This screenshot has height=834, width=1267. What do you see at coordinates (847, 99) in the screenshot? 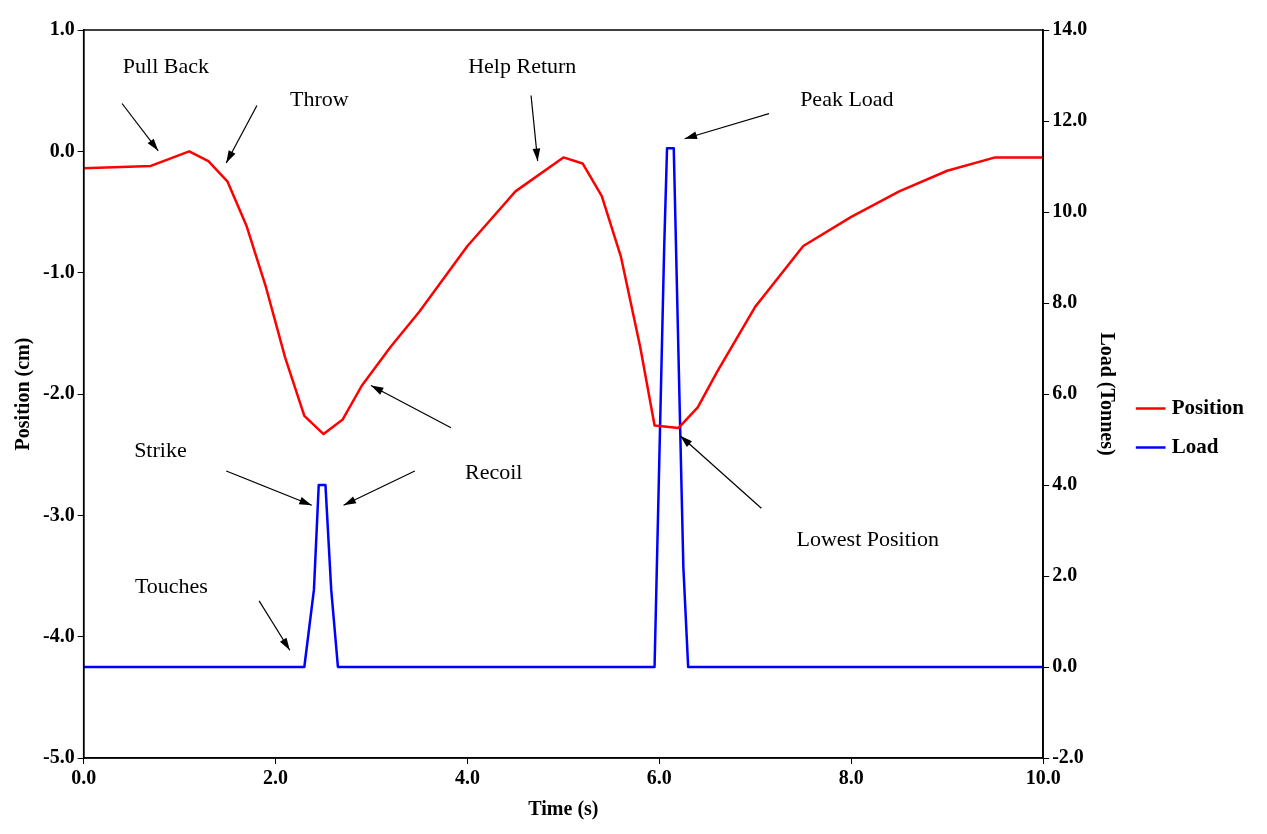
I see `annotation: Peak Load` at bounding box center [847, 99].